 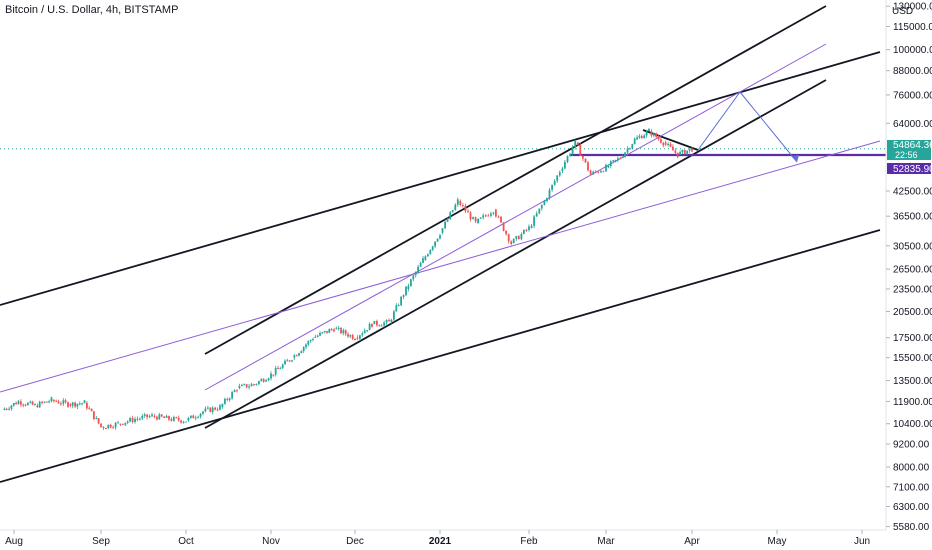 I want to click on symbol-title: Bitcoin / U.S. Dollar, 4h, BITSTAMP, so click(x=92, y=10).